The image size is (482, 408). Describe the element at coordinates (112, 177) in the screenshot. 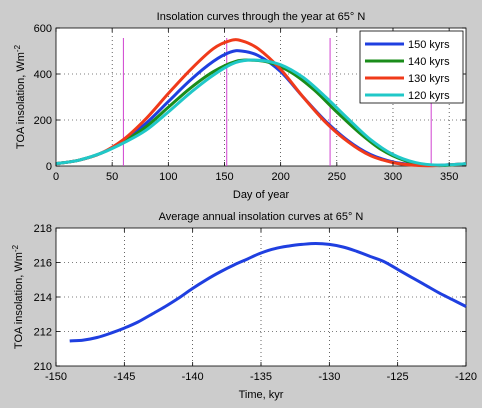

I see `x-tick-label: 50` at that location.